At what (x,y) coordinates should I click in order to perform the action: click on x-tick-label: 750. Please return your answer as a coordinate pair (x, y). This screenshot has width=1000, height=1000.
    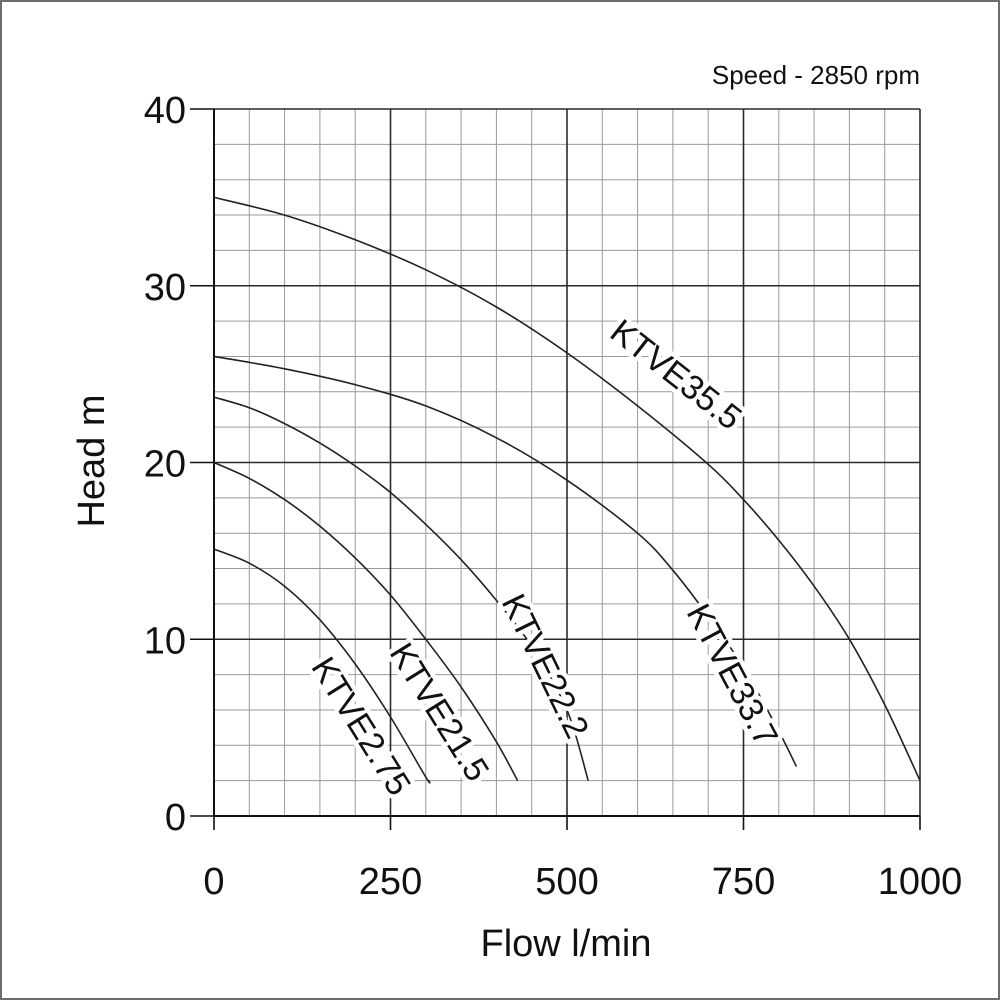
    Looking at the image, I should click on (743, 882).